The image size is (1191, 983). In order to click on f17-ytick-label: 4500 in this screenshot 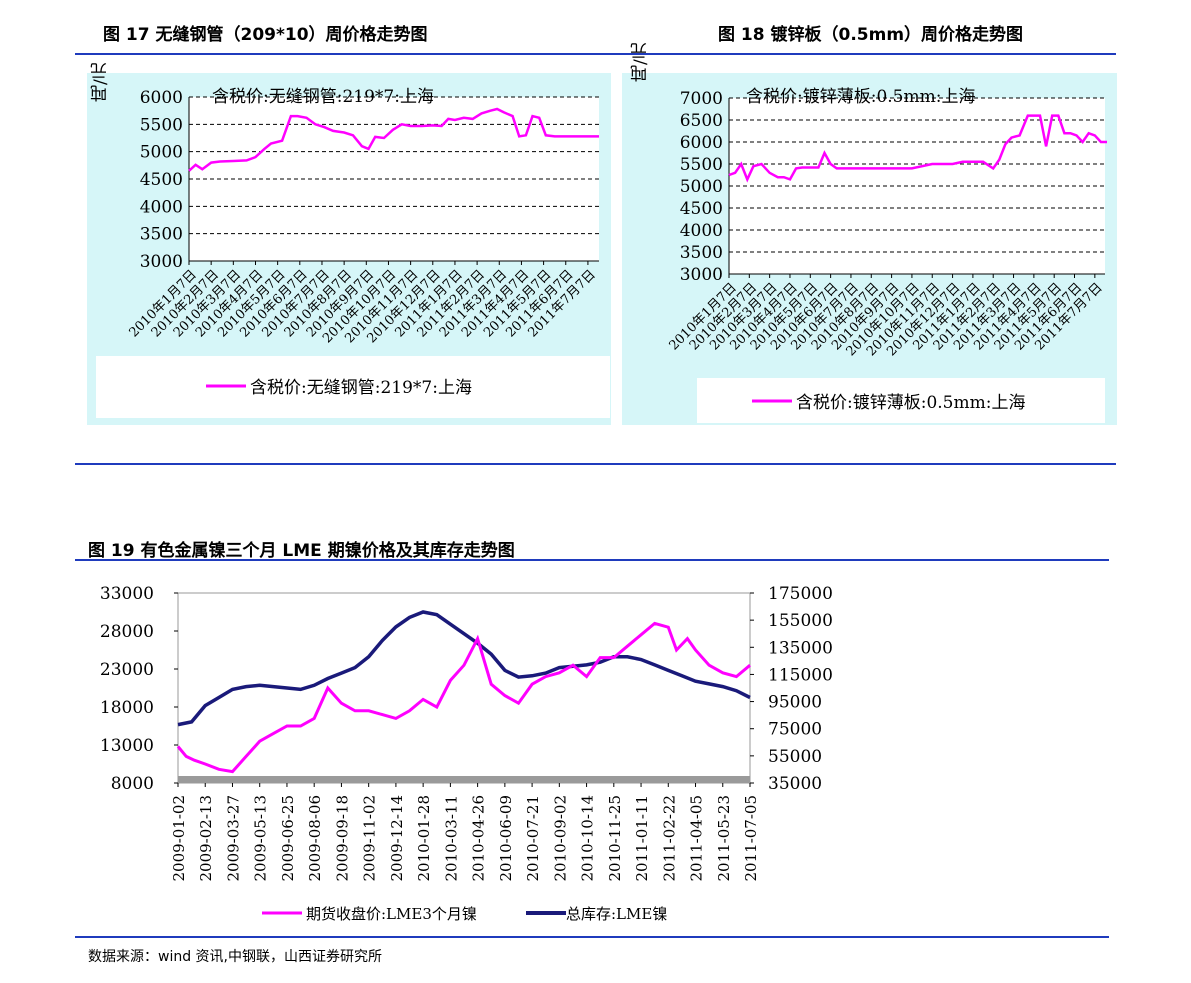, I will do `click(161, 180)`.